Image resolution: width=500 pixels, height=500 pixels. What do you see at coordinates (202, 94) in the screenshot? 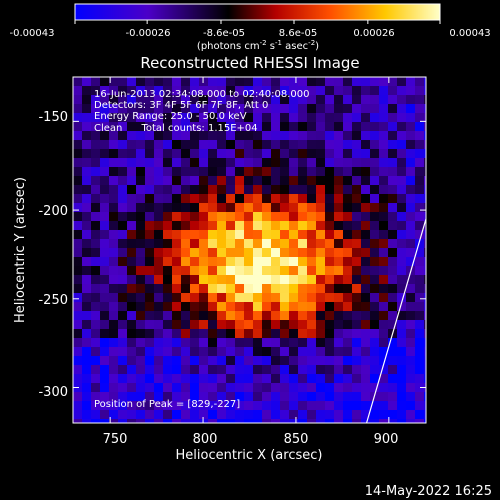
I see `time-range-text: 16-Jun-2013 02:34:08.000 to 02:40:08.000` at bounding box center [202, 94].